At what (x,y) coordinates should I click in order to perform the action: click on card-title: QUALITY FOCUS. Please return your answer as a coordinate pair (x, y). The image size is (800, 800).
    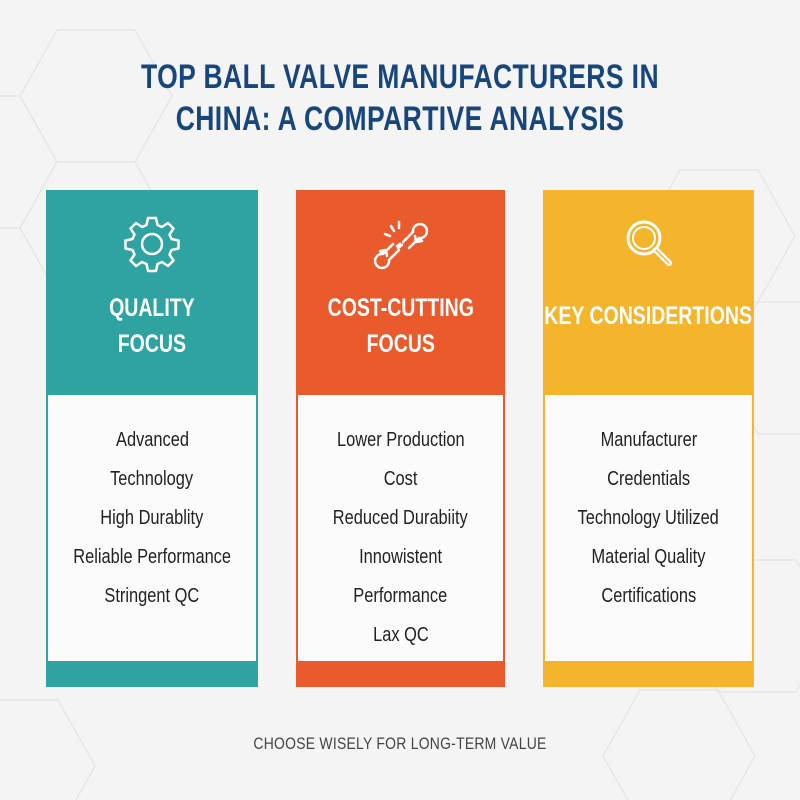
    Looking at the image, I should click on (152, 326).